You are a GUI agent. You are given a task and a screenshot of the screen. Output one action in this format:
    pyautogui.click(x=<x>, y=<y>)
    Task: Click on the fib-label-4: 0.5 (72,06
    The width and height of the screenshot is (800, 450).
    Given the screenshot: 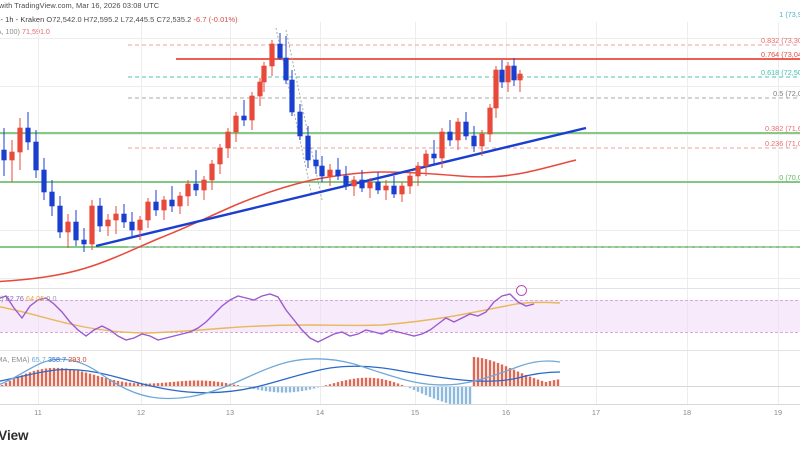 What is the action you would take?
    pyautogui.click(x=786, y=93)
    